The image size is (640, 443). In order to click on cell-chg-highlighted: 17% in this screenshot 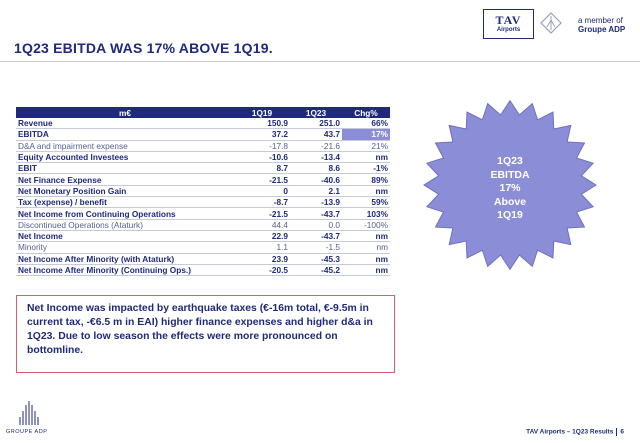, I will do `click(366, 134)`.